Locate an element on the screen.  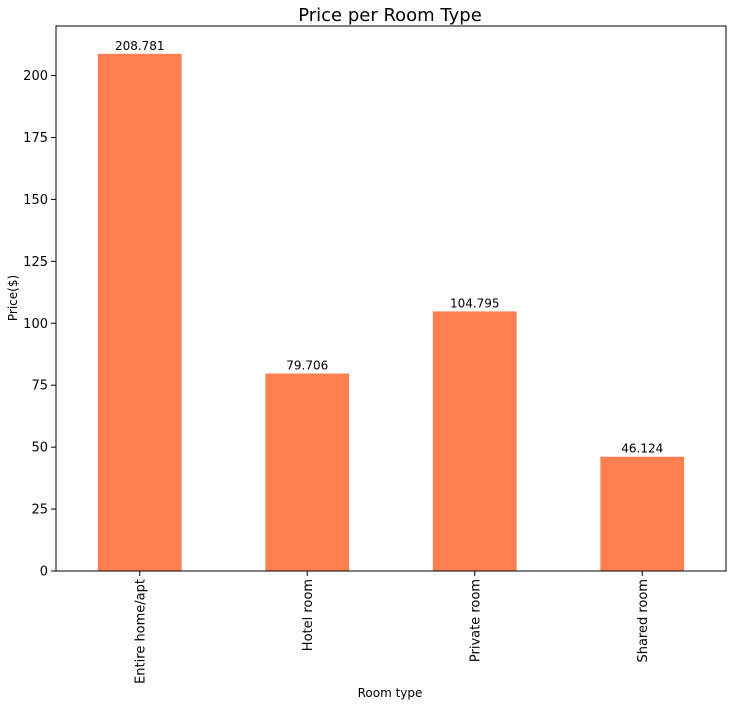
bar-value-label: 79.706 is located at coordinates (307, 366).